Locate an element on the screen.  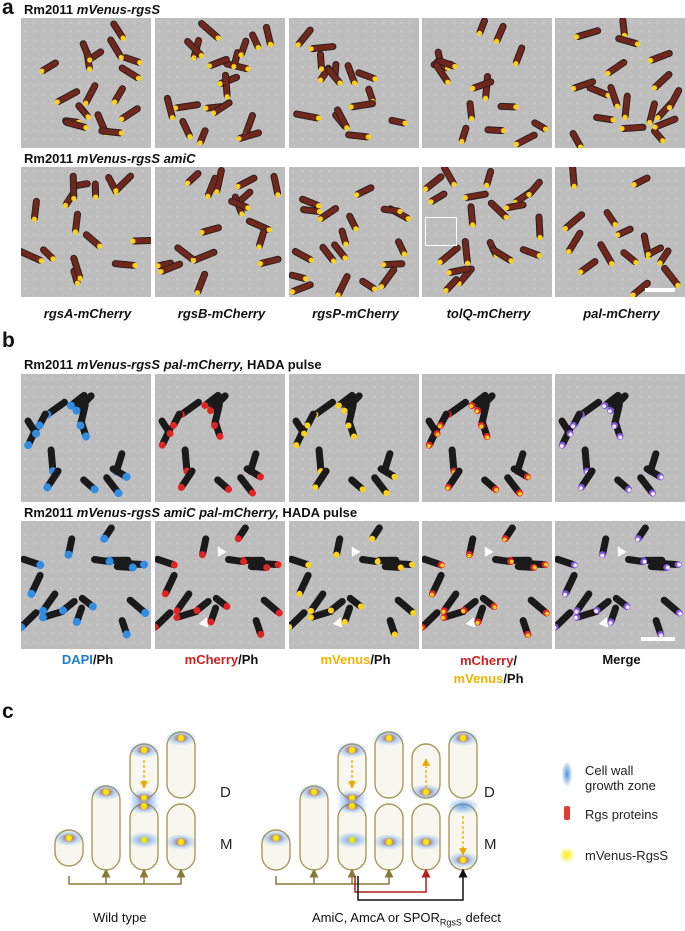
mvenus-icon is located at coordinates (567, 855).